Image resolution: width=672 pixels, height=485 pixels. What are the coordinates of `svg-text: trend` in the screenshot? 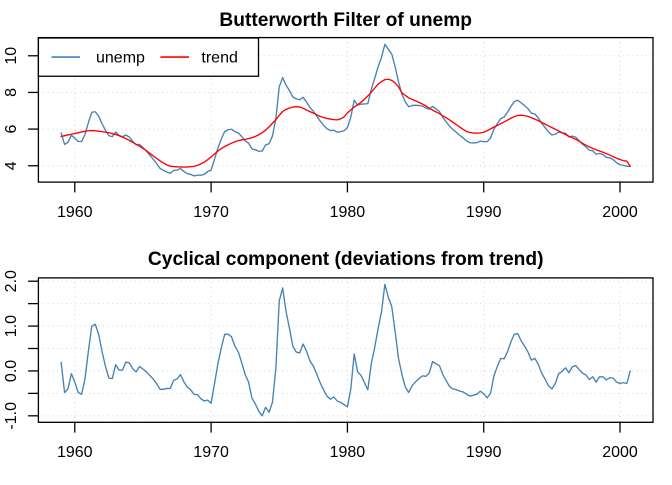 It's located at (219, 57).